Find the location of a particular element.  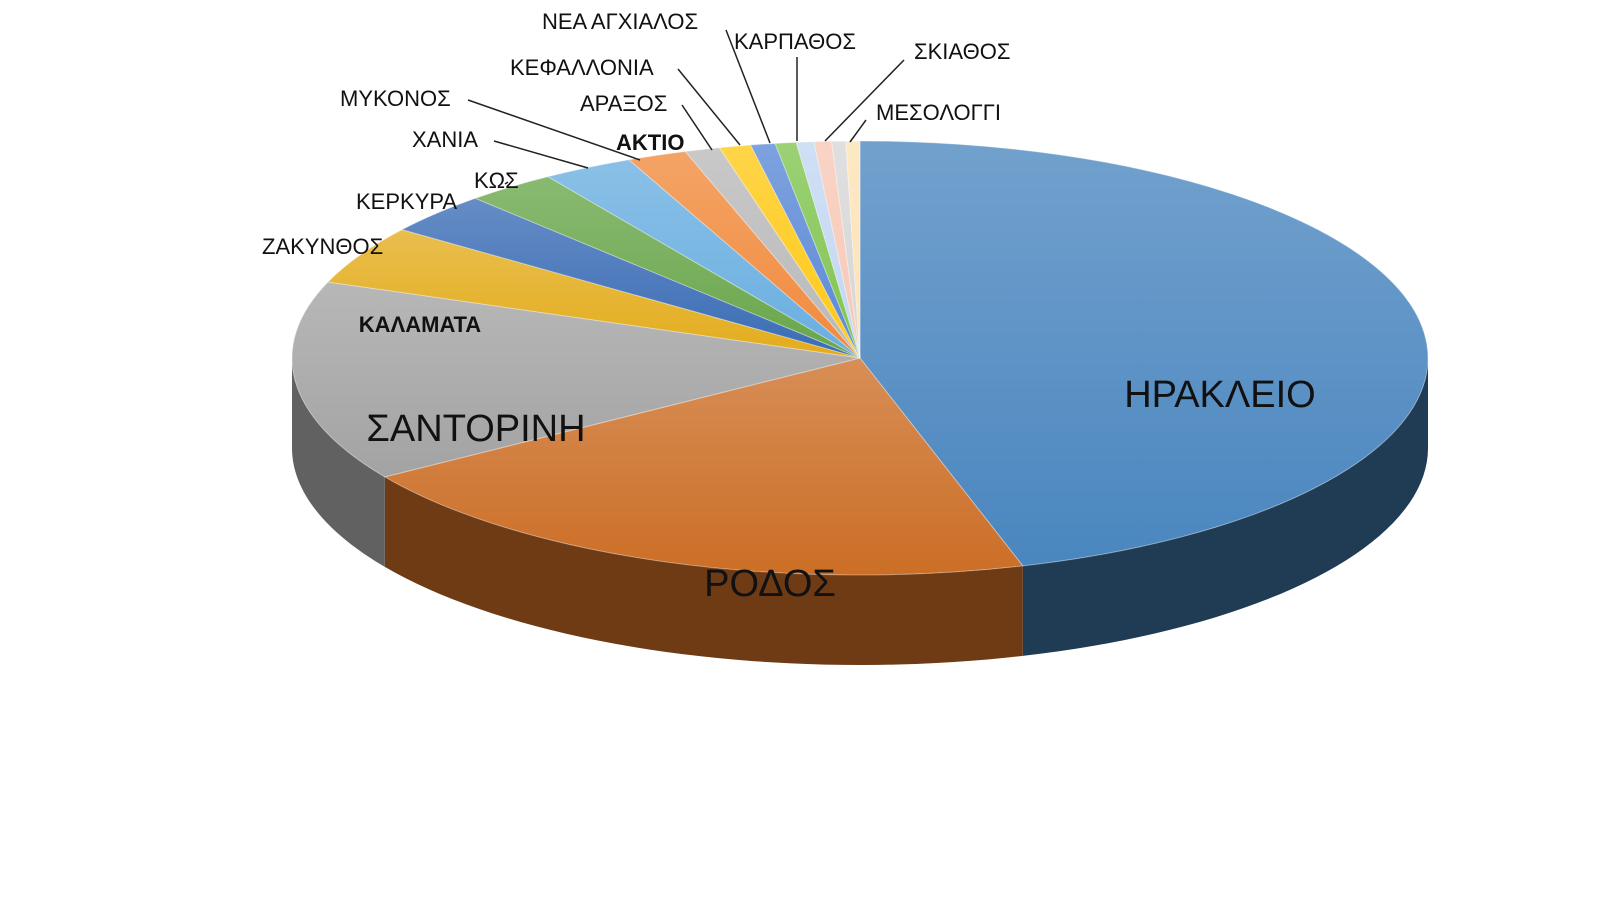

slice-8-highlight is located at coordinates (772, 252).